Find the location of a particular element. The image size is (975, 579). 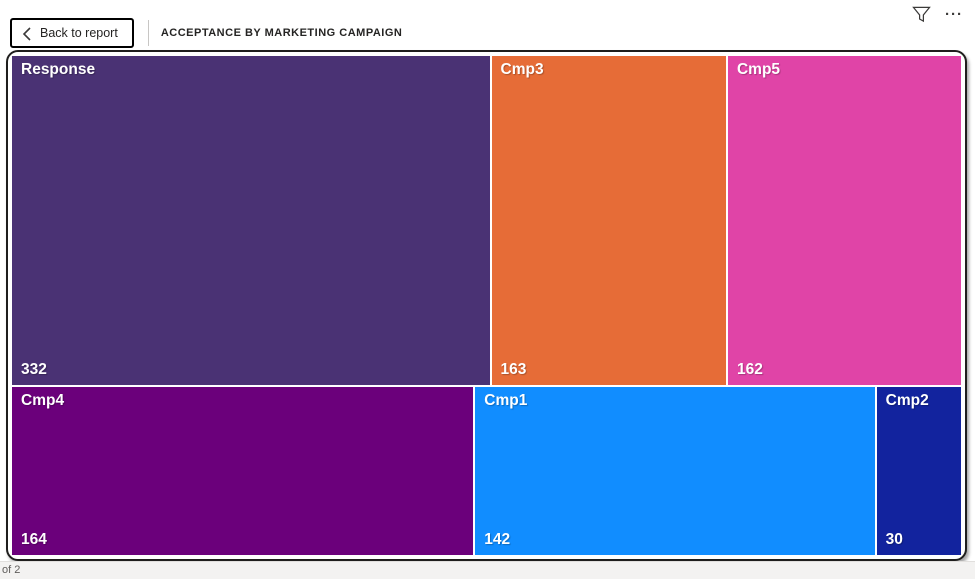

back-to-report-button: Back to report is located at coordinates (72, 33).